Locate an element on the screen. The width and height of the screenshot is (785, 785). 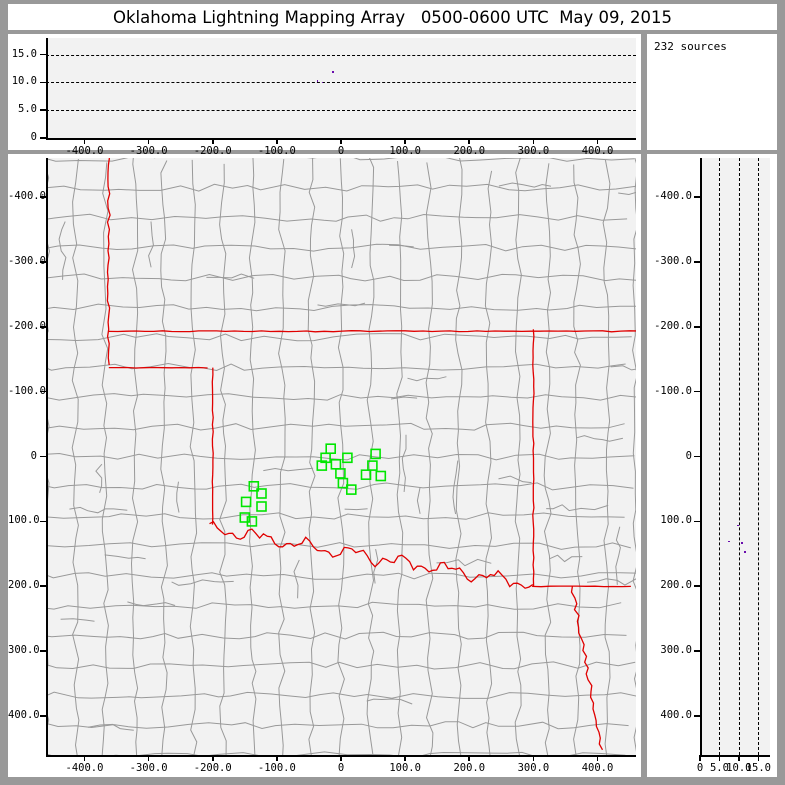
map-panel-x-tick-label: -200.0 is located at coordinates (212, 768).